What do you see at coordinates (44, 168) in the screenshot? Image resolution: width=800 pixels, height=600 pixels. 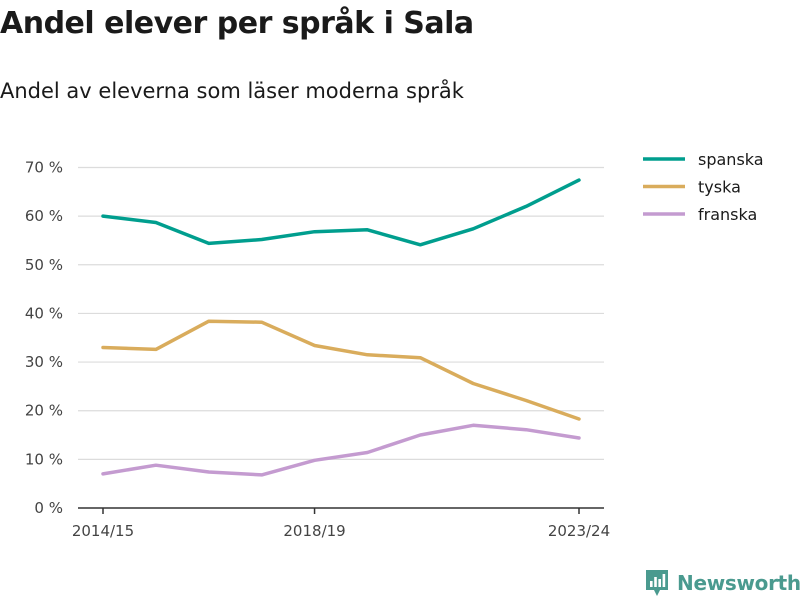 I see `y-tick-label: 70 %` at bounding box center [44, 168].